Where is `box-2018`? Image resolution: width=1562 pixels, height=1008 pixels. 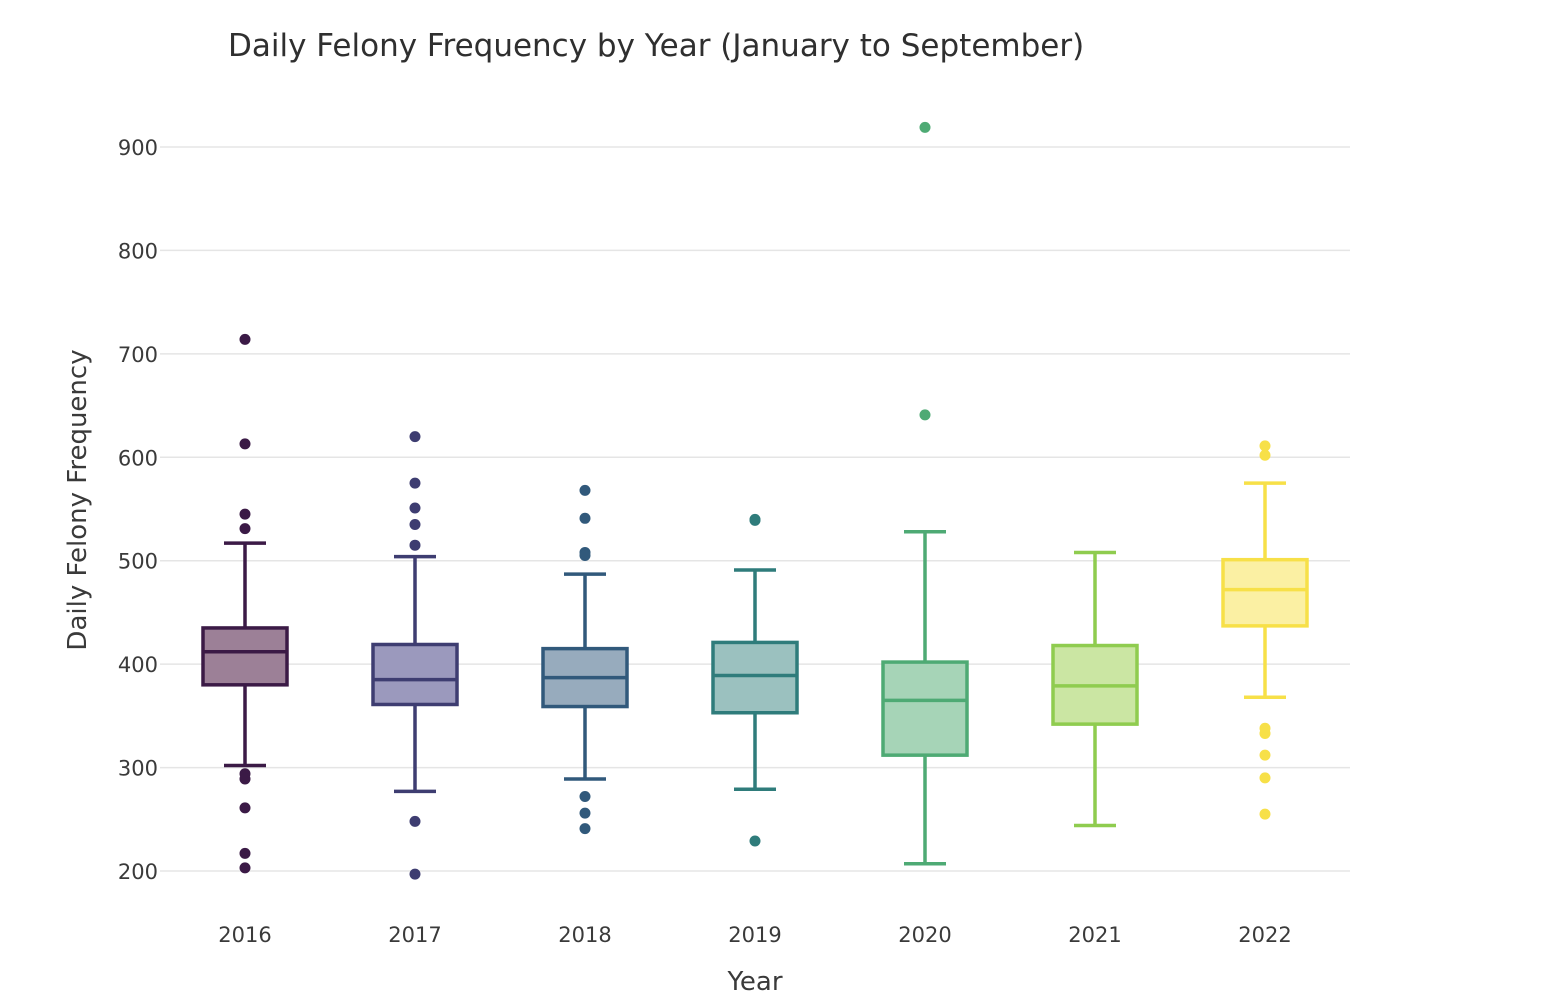 box-2018 is located at coordinates (585, 659).